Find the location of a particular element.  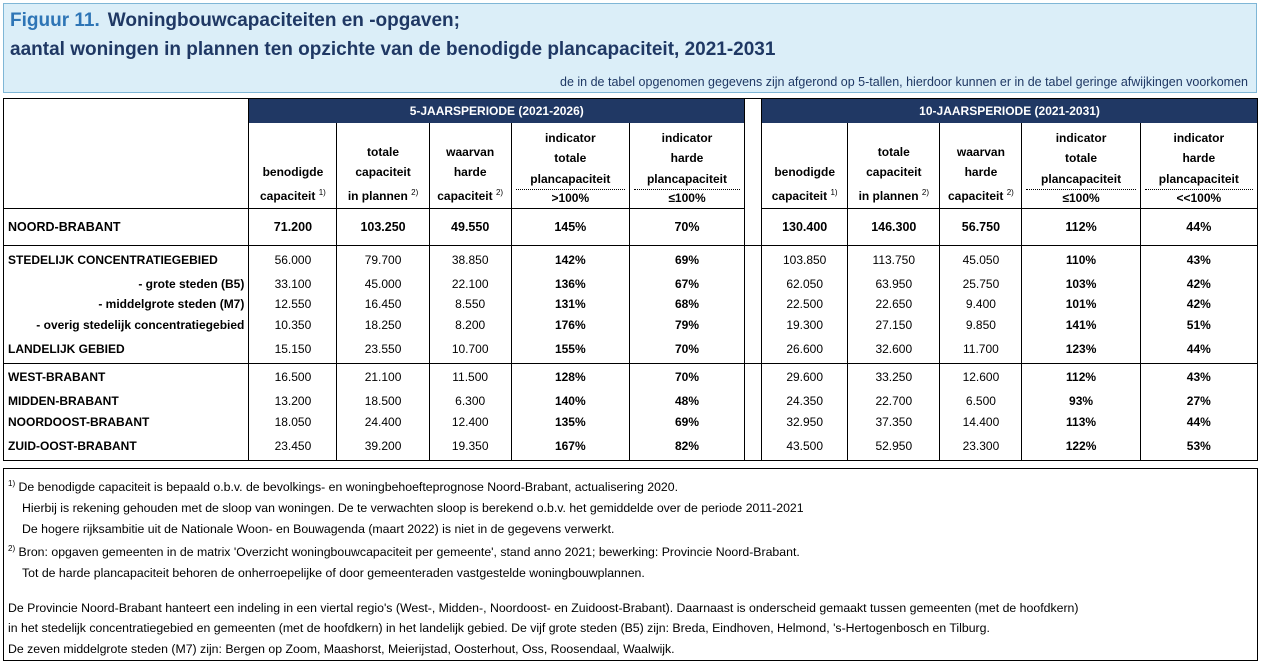

cell: 68% is located at coordinates (687, 304).